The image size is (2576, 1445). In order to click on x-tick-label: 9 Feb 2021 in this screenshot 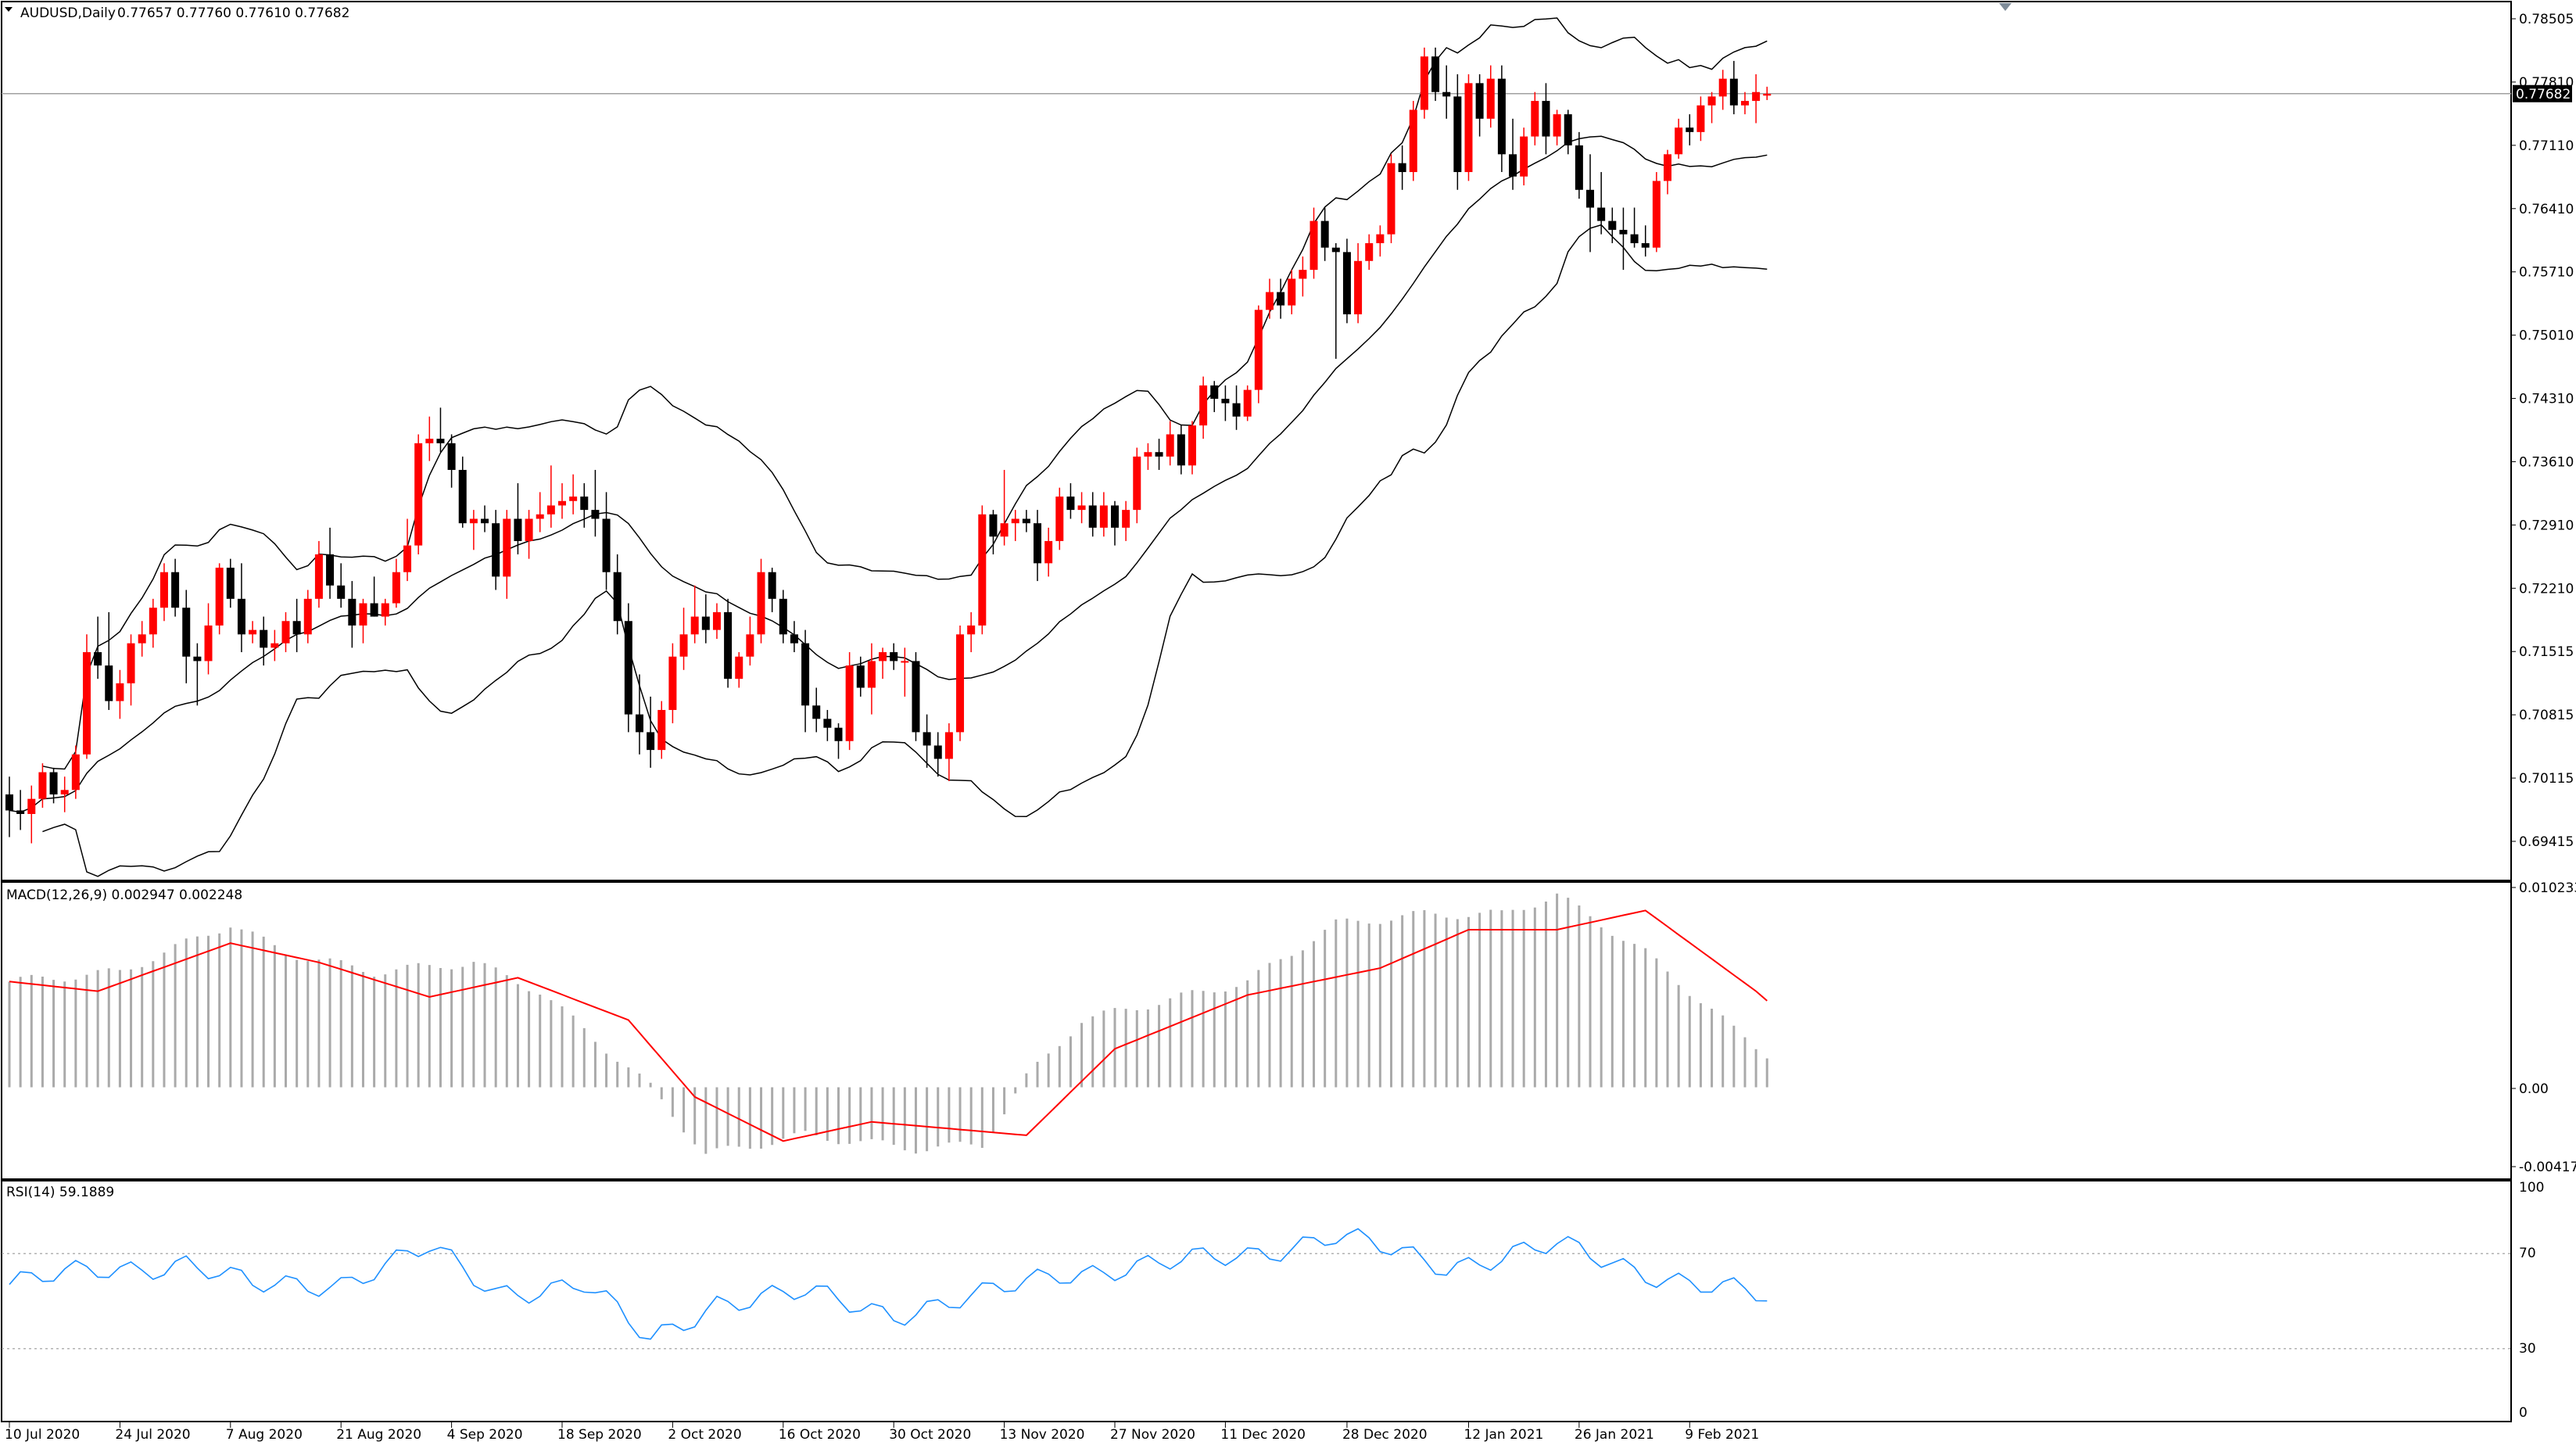, I will do `click(1722, 1435)`.